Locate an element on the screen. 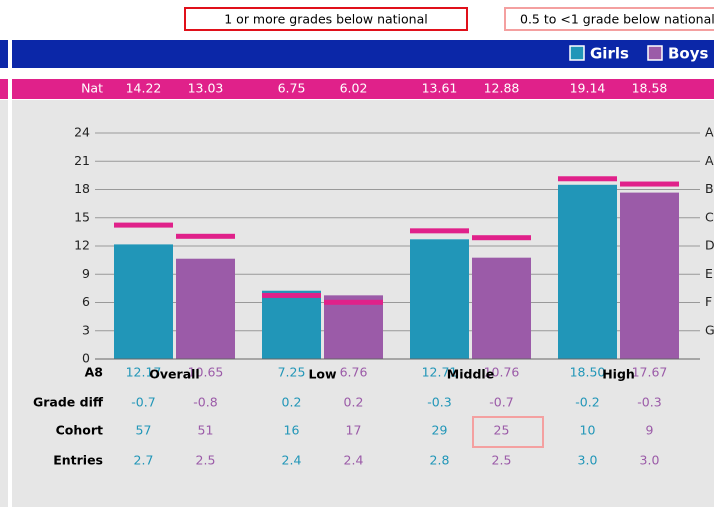 This screenshot has height=507, width=714. a8-value: 10.65 is located at coordinates (206, 372).